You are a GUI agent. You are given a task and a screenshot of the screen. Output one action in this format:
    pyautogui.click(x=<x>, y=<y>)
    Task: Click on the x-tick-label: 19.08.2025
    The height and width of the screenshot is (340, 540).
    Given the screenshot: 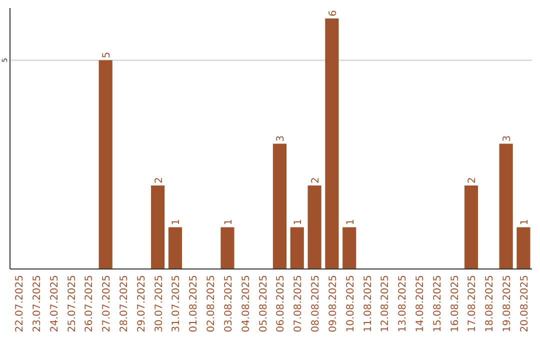 What is the action you would take?
    pyautogui.click(x=508, y=303)
    